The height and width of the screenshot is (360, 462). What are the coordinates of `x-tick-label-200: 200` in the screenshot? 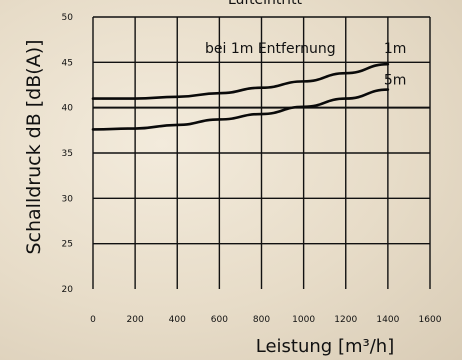 It's located at (135, 320).